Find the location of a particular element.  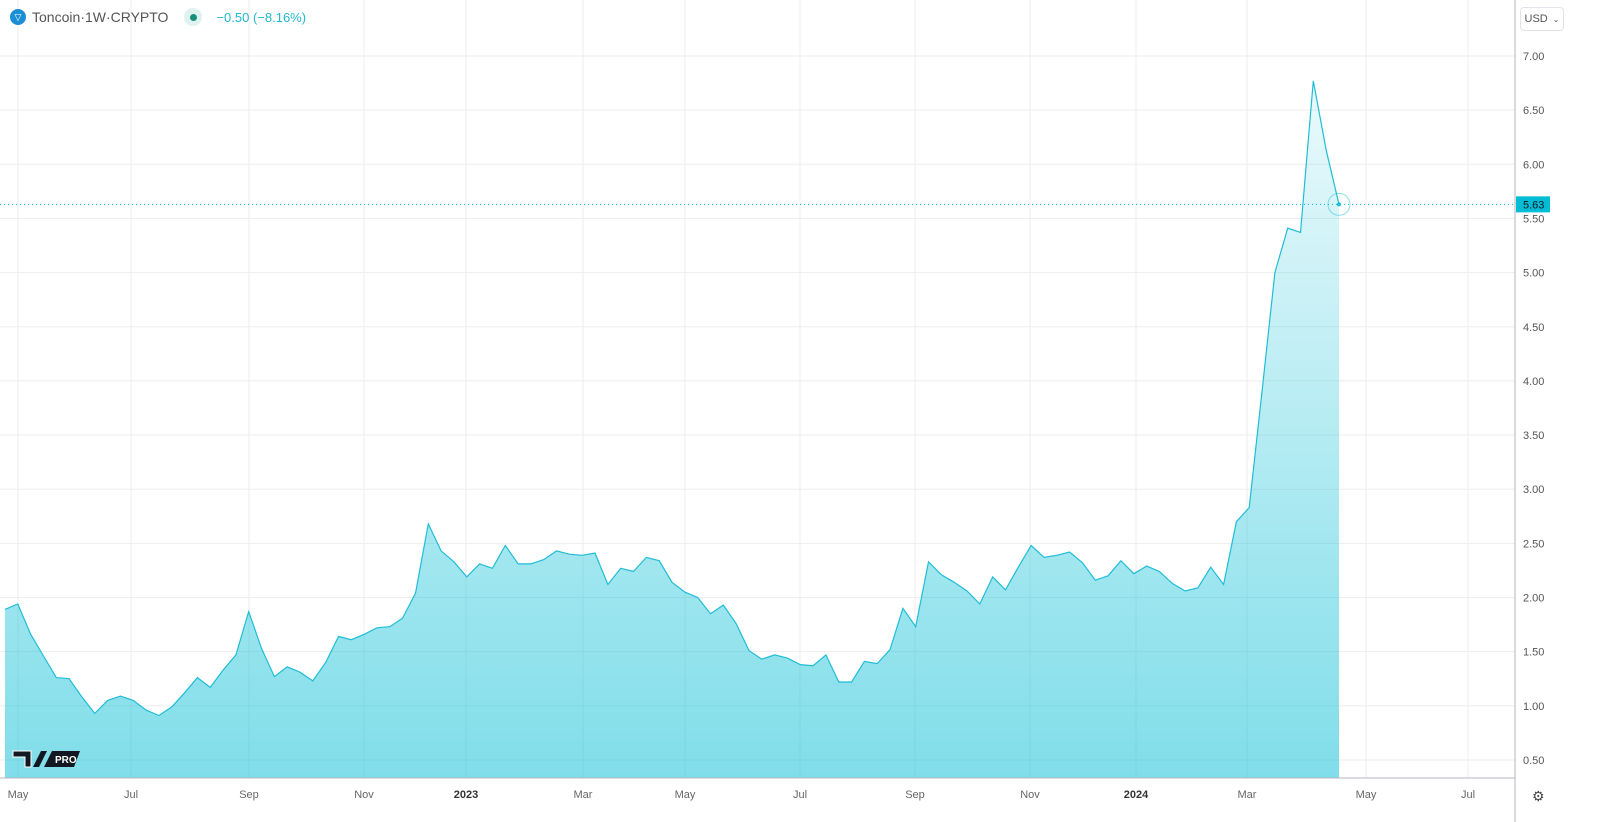

y-tick-label: 2.00 is located at coordinates (1533, 599).